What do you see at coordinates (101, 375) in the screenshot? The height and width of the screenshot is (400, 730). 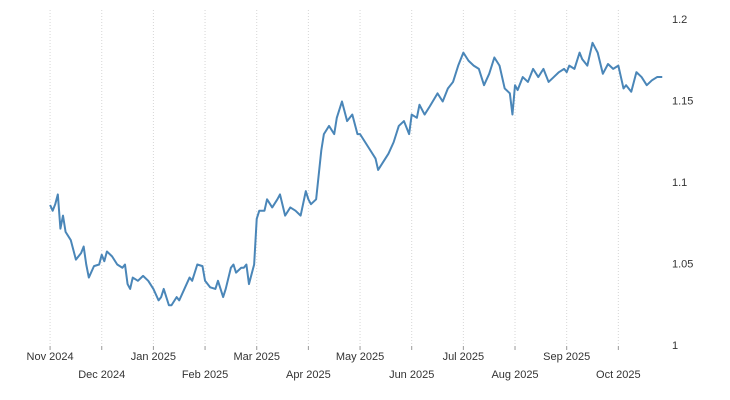 I see `x-tick-label: Dec 2024` at bounding box center [101, 375].